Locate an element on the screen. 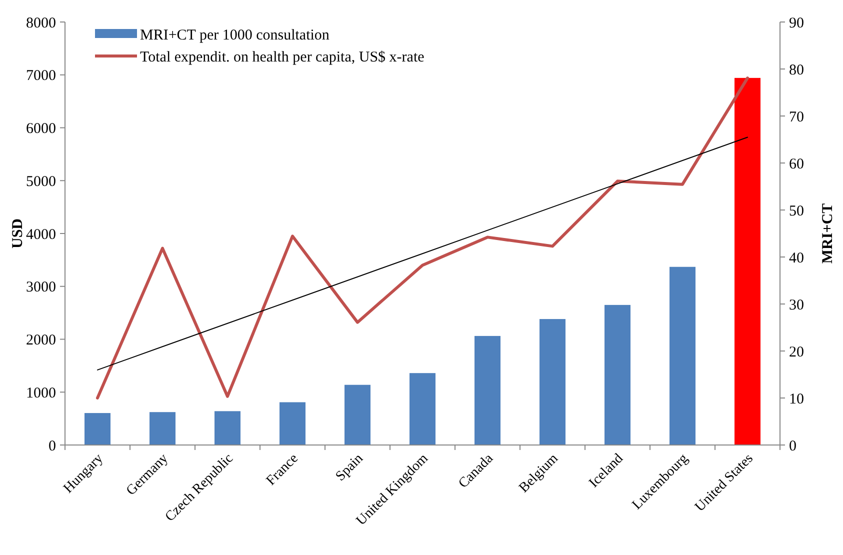 This screenshot has height=555, width=843. y-tick-label: 6000 is located at coordinates (41, 129).